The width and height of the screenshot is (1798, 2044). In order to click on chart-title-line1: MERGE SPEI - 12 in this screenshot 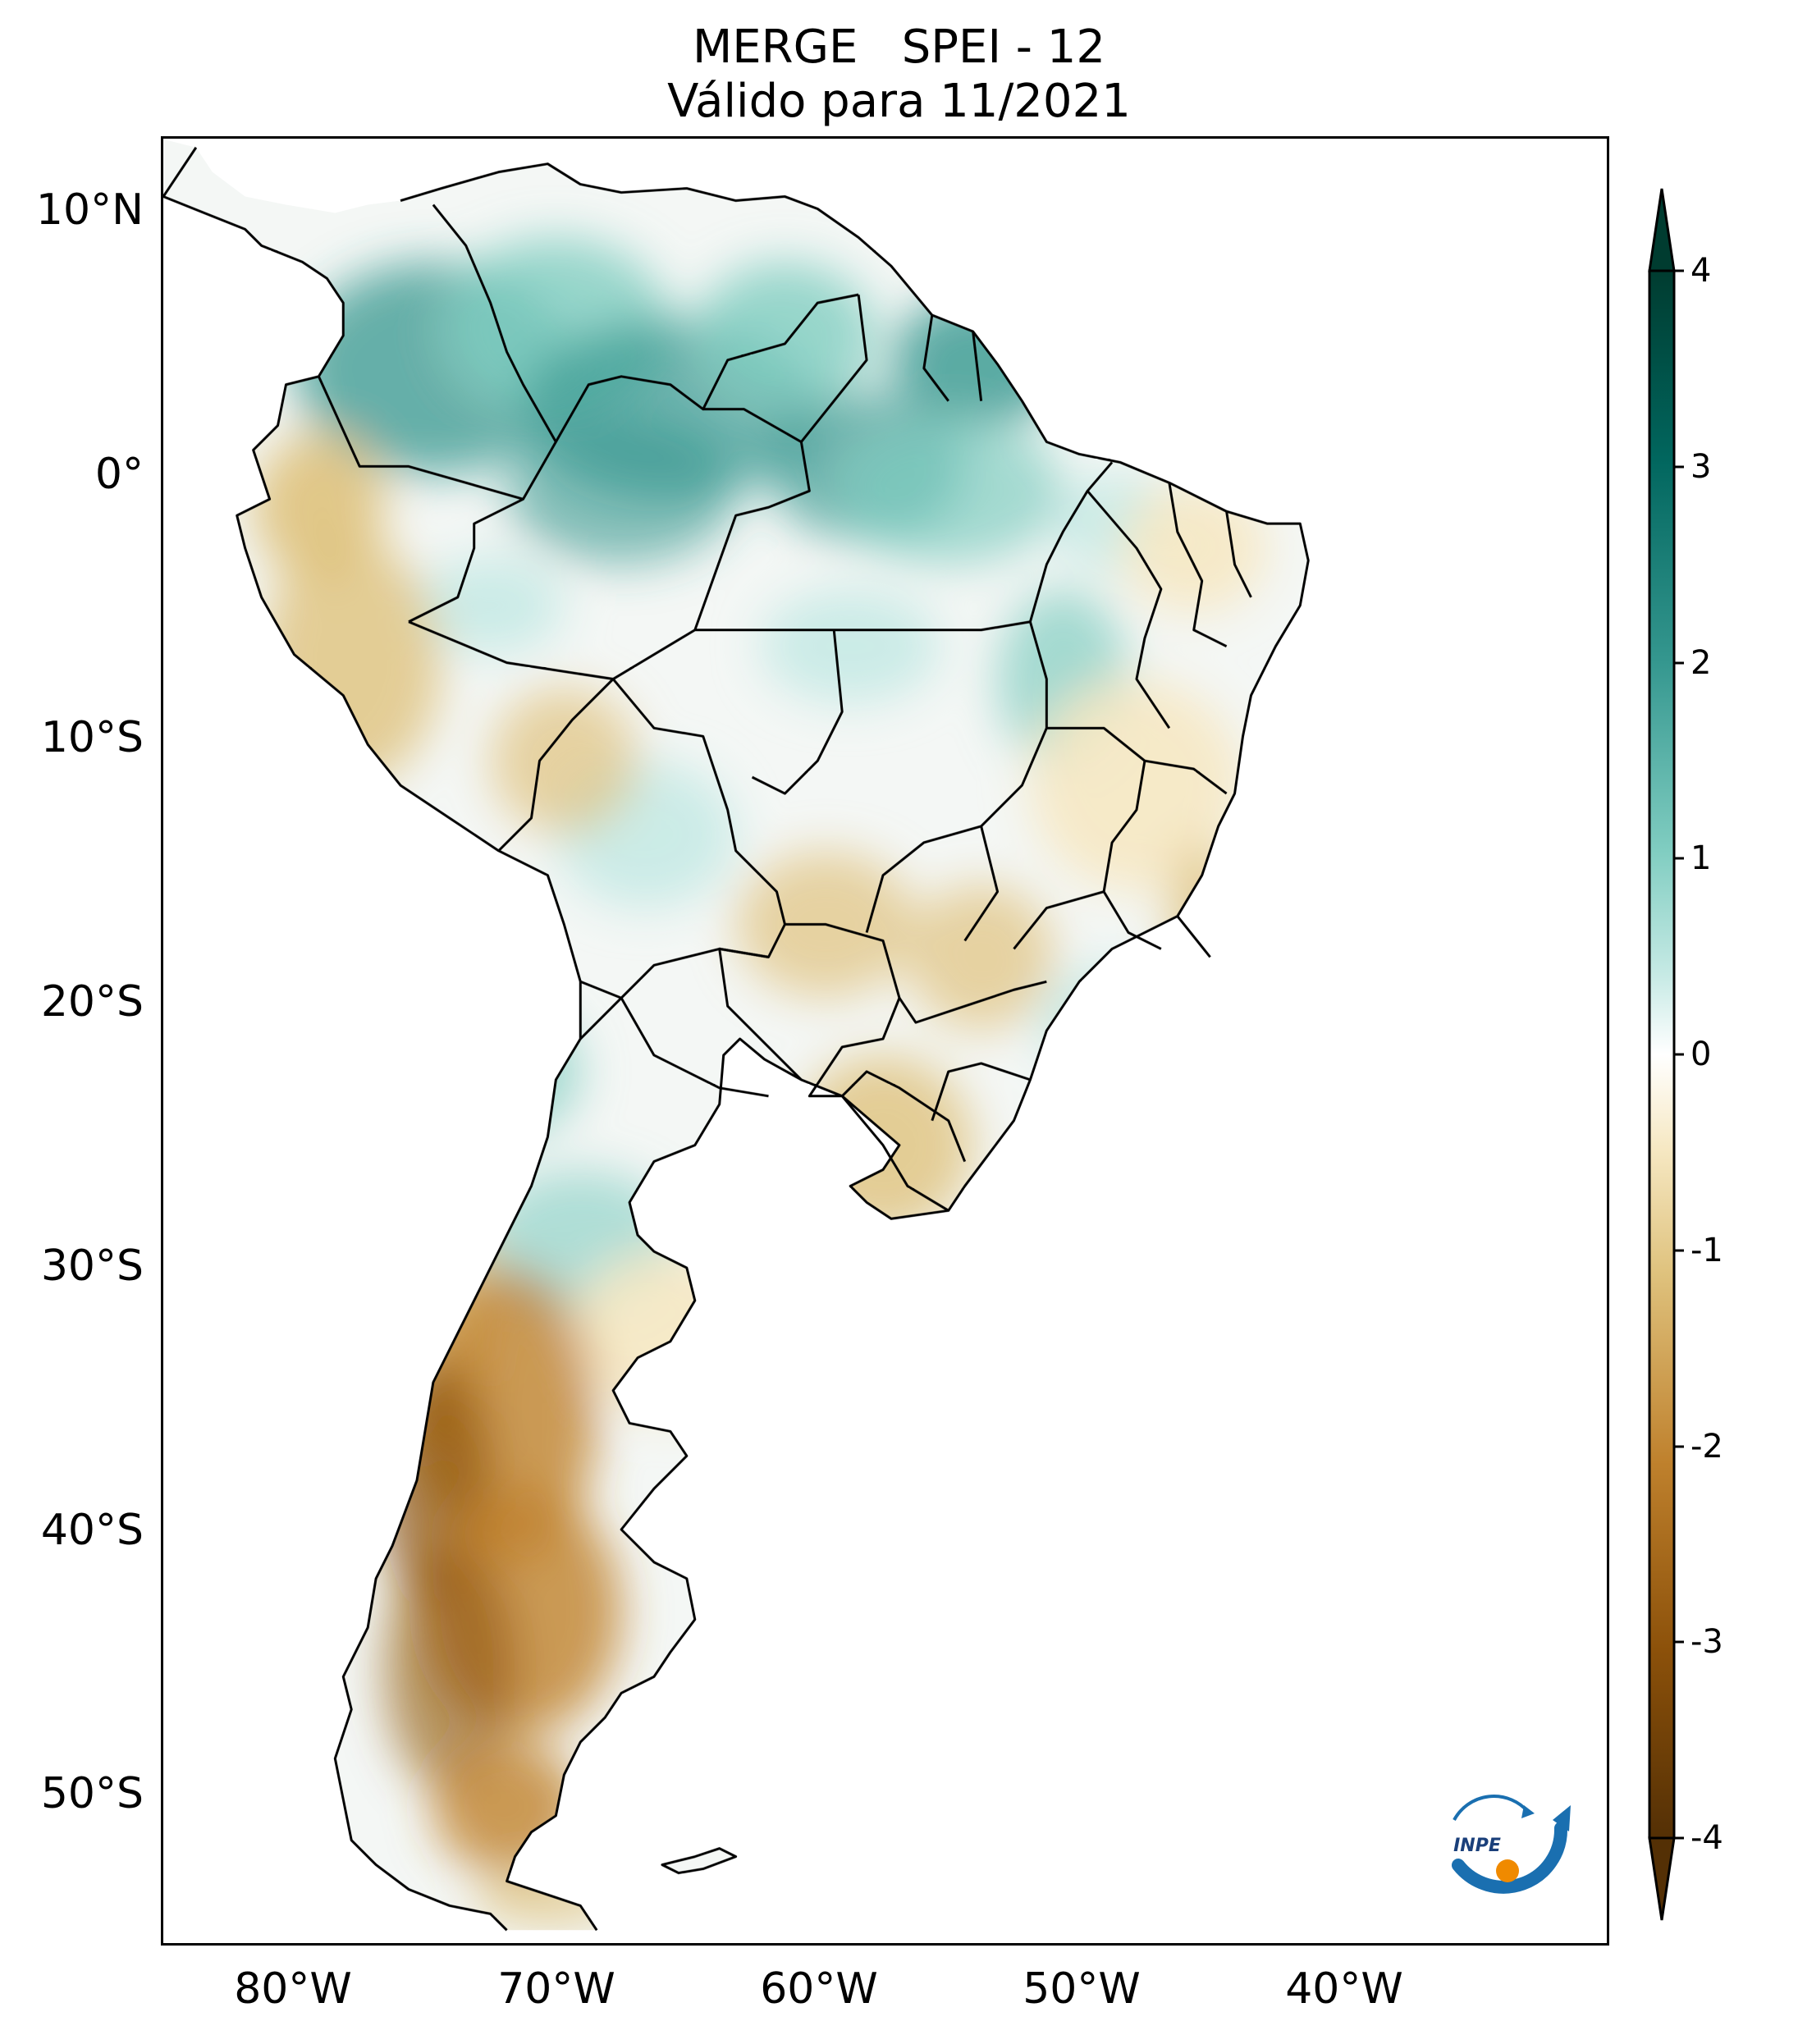, I will do `click(899, 47)`.